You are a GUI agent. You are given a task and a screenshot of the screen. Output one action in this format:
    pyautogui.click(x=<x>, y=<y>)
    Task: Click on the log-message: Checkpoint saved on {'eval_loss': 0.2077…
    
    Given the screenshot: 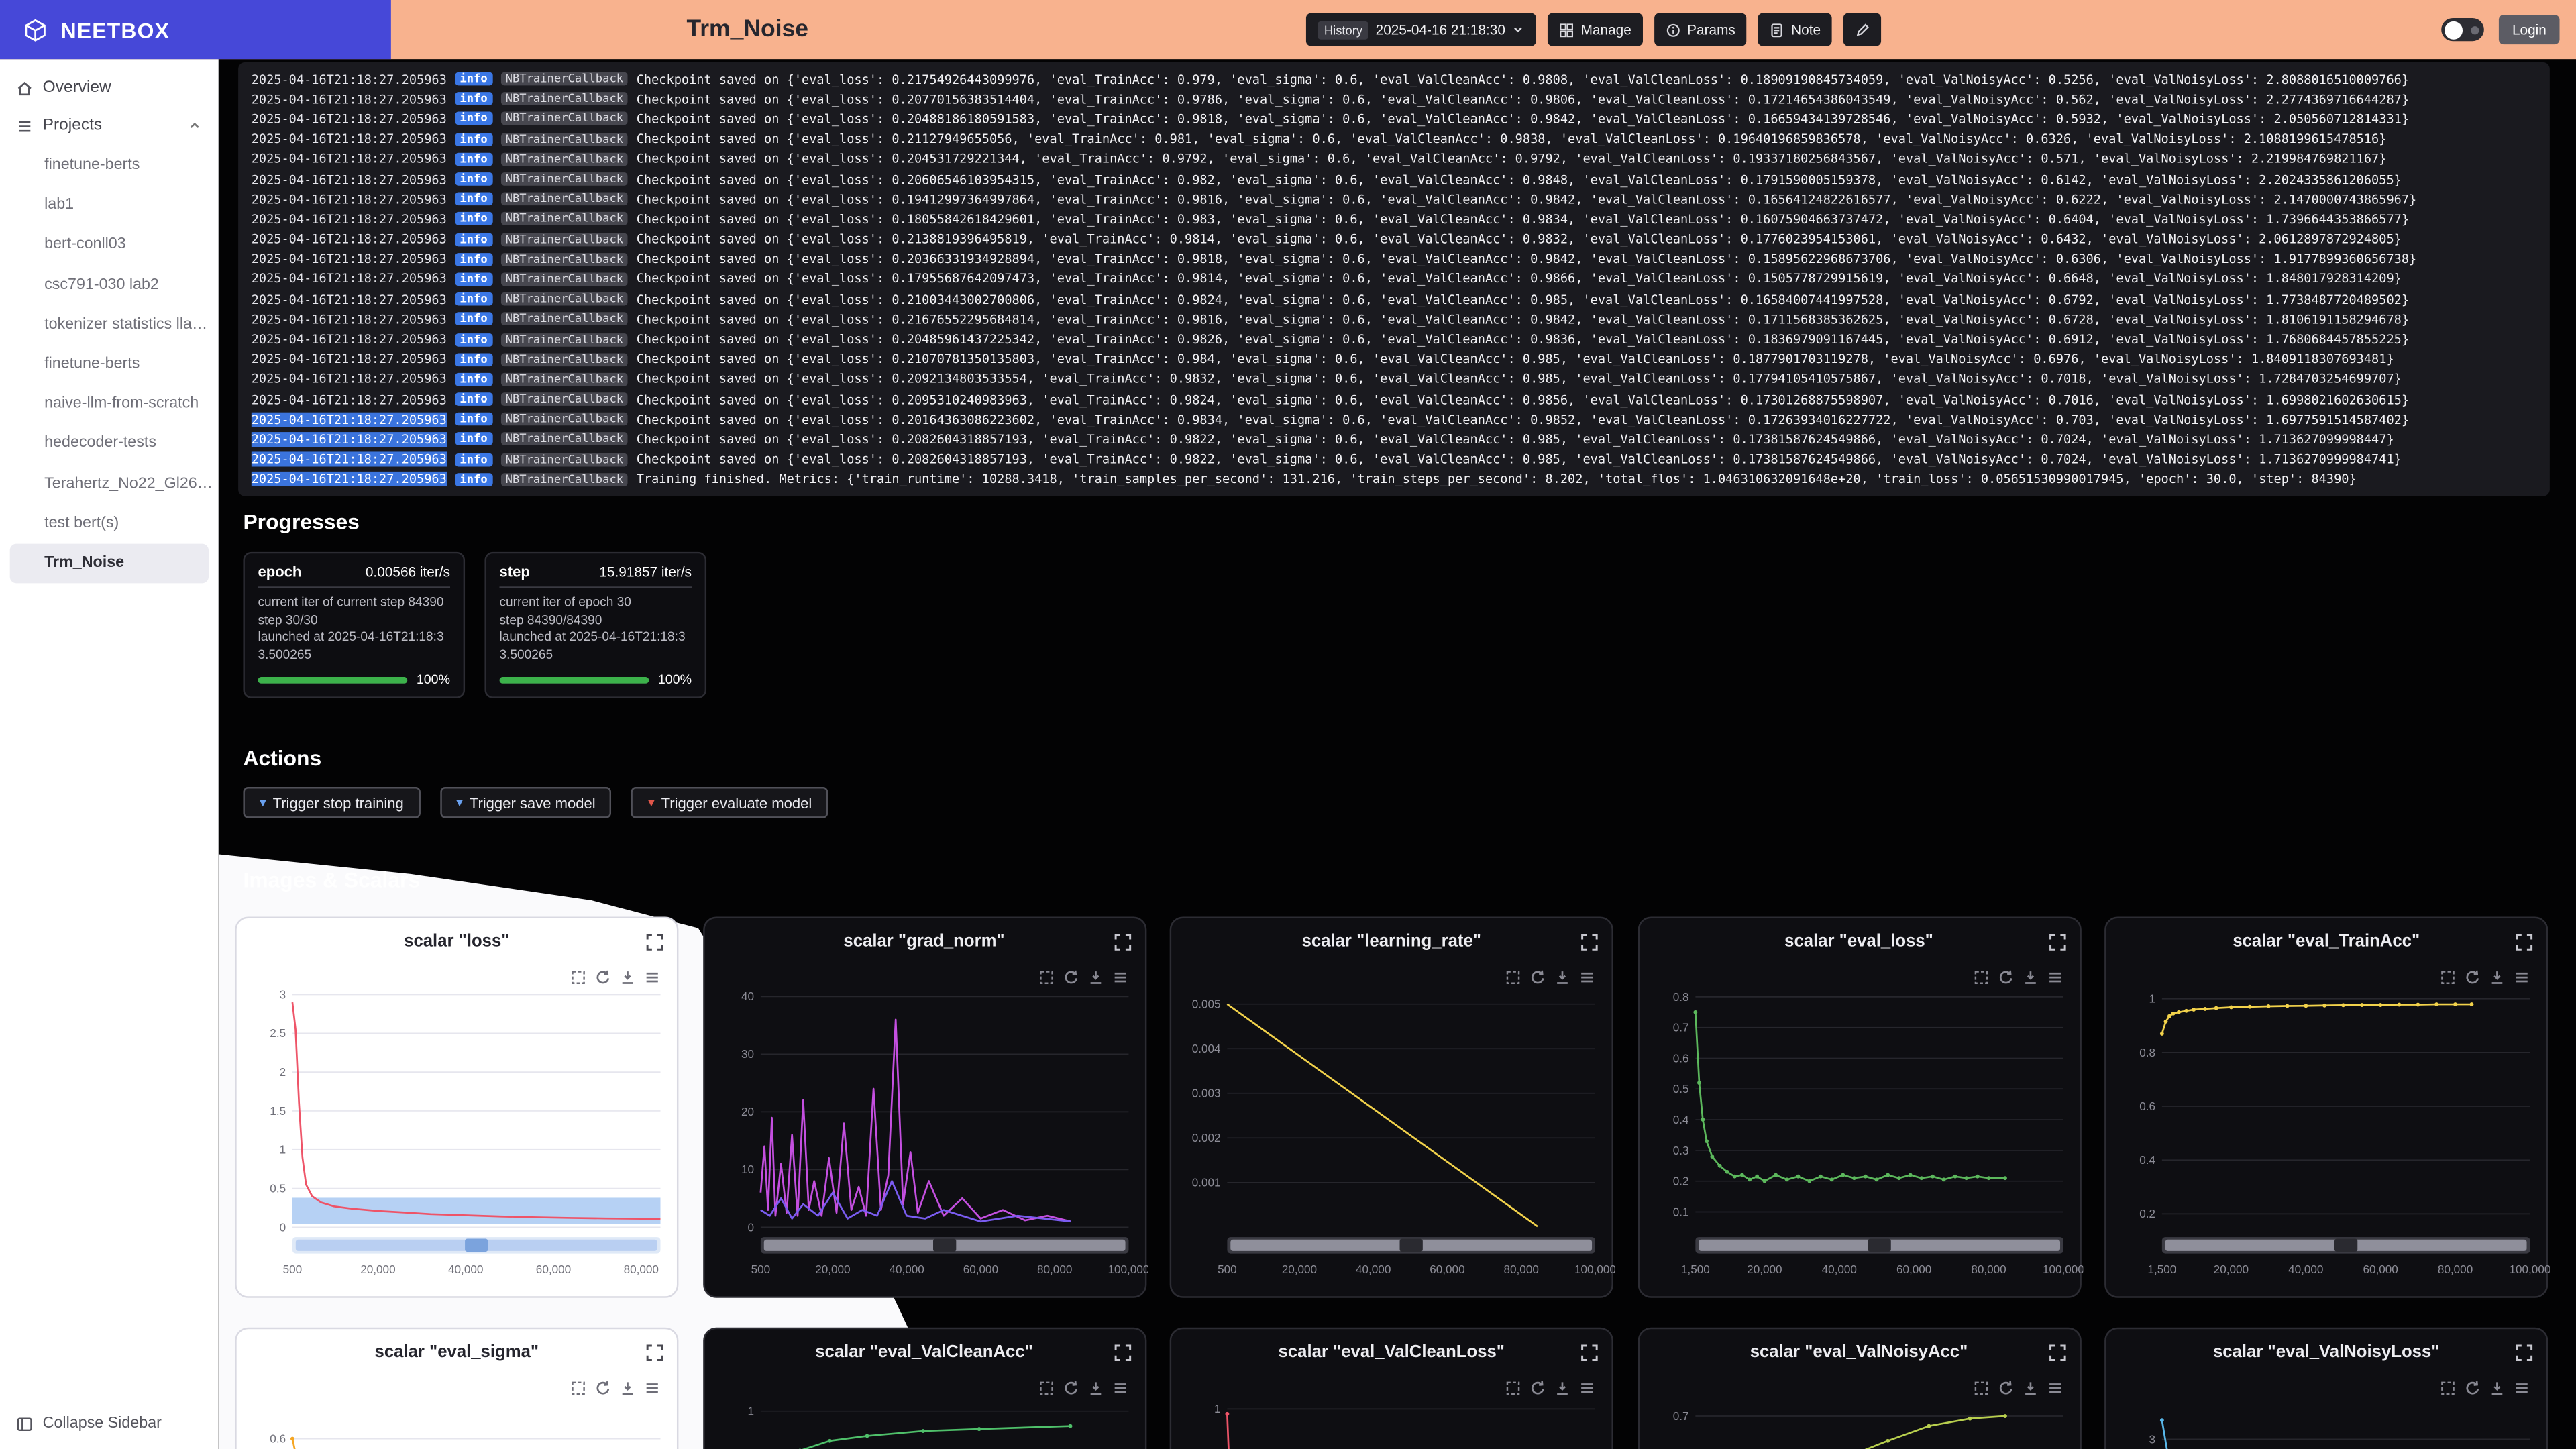 What is the action you would take?
    pyautogui.click(x=1523, y=99)
    